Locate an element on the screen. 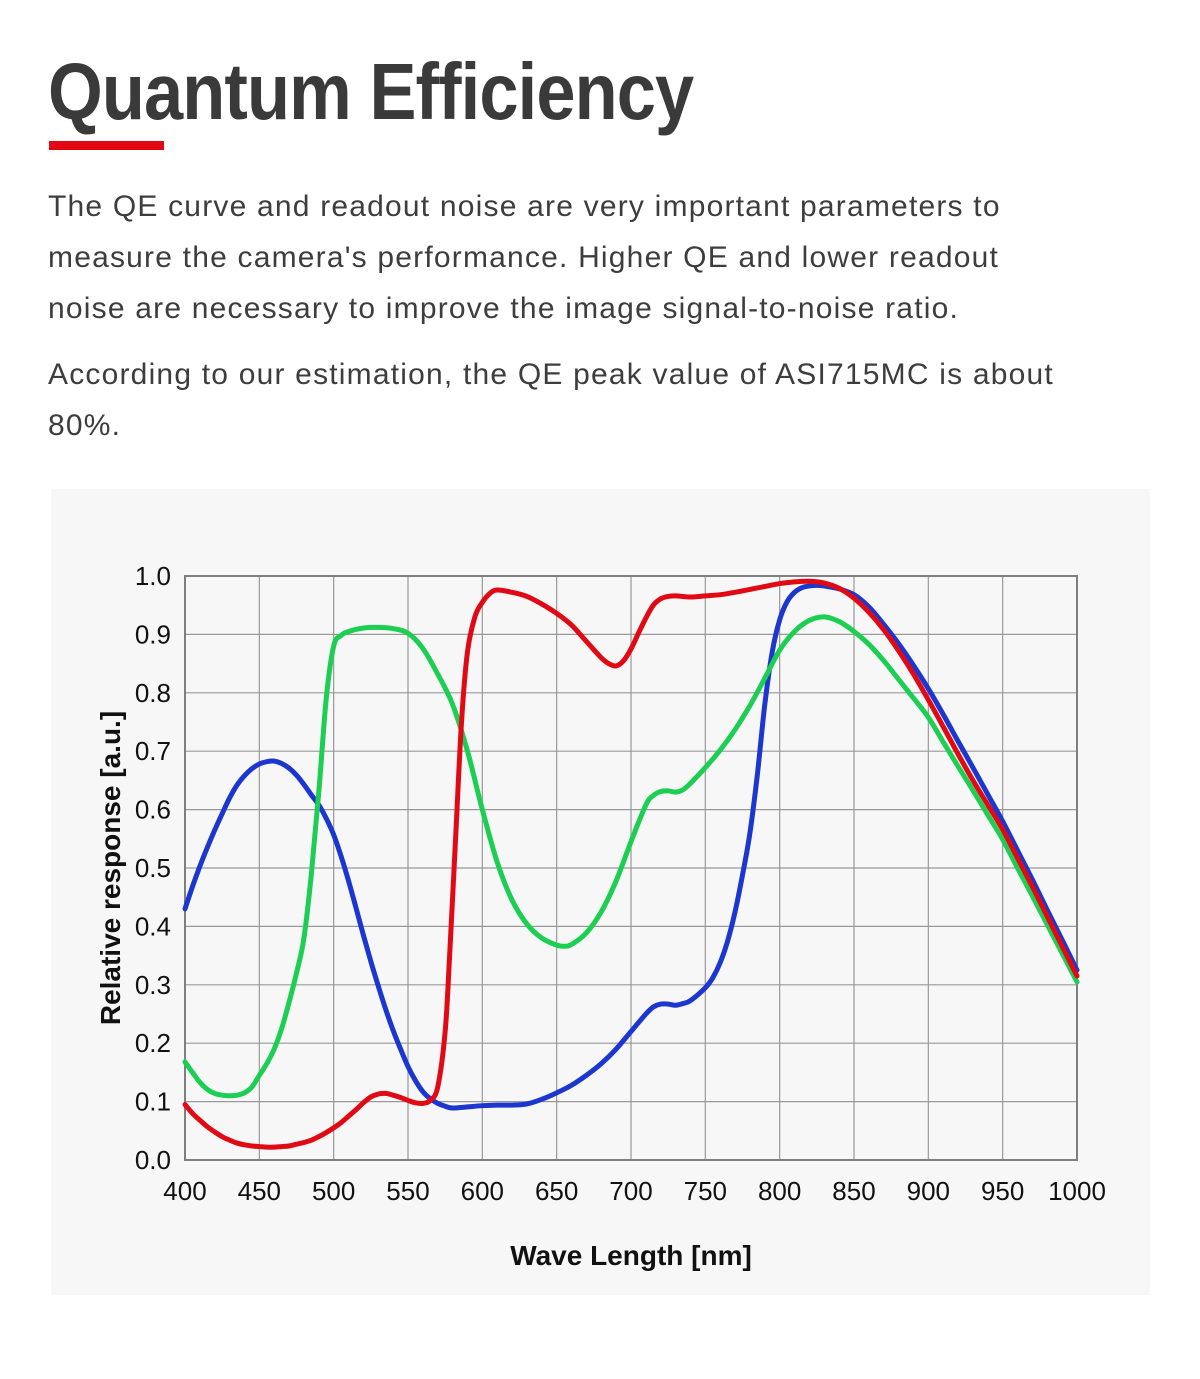 The width and height of the screenshot is (1200, 1379). y-tick-label: 0.9 is located at coordinates (153, 634).